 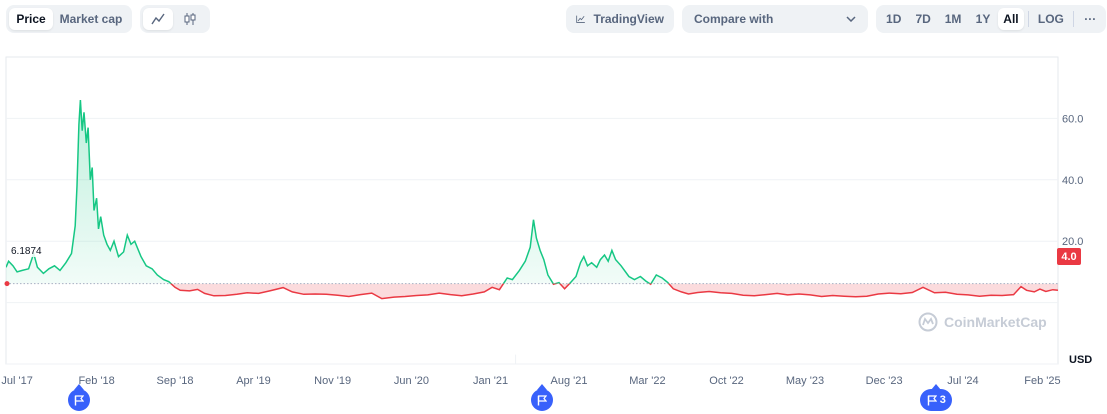 What do you see at coordinates (1090, 19) in the screenshot?
I see `more-options-button: ···` at bounding box center [1090, 19].